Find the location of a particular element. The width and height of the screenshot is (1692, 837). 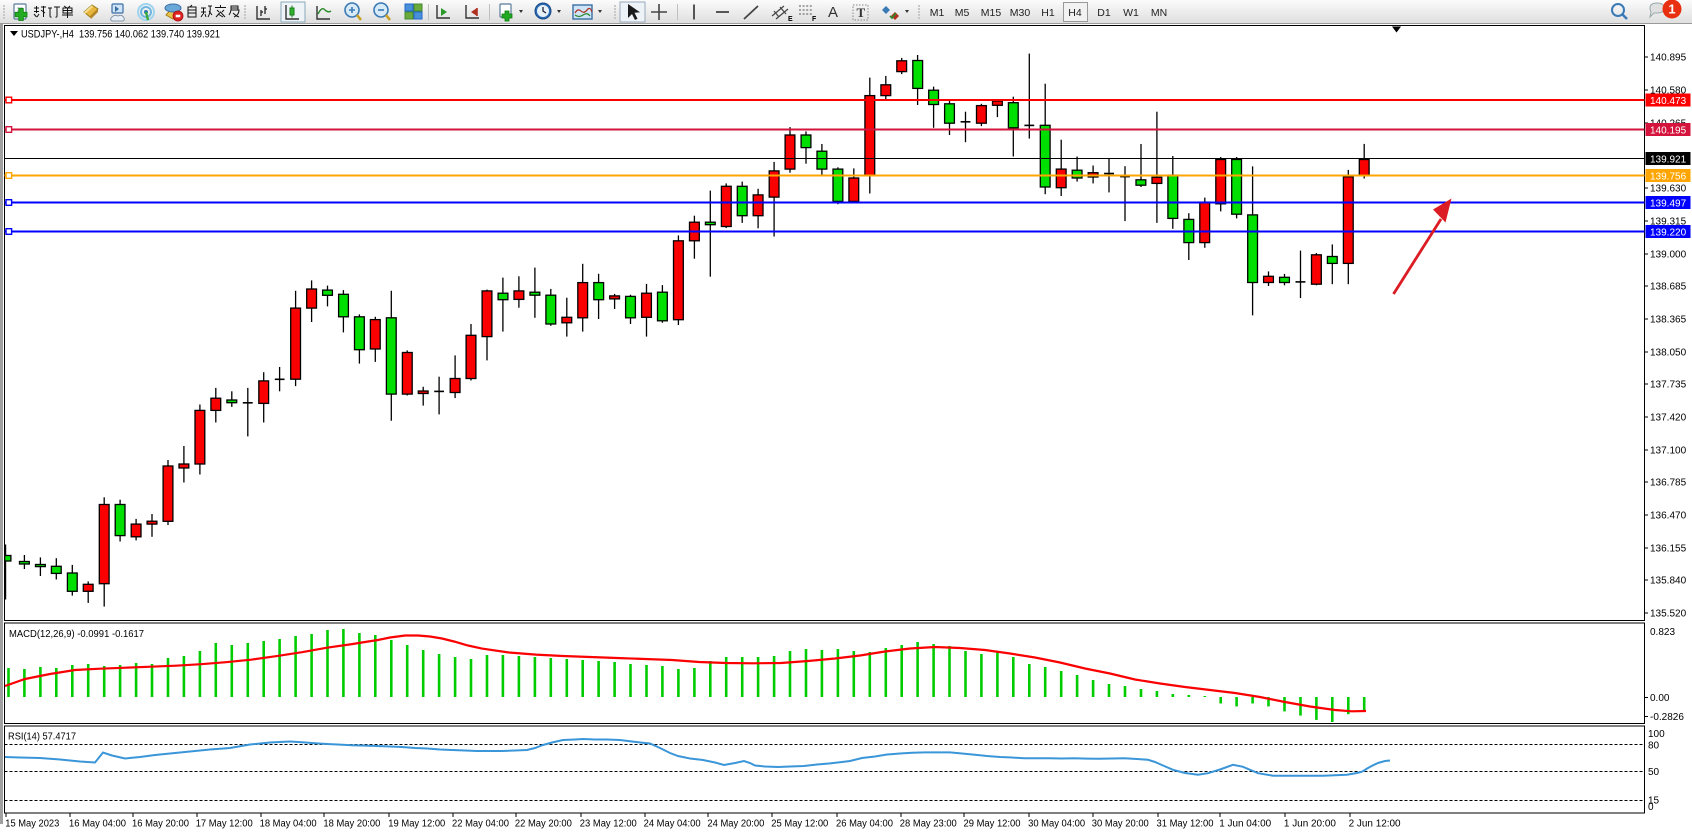

svg-text: 100 is located at coordinates (1656, 734).